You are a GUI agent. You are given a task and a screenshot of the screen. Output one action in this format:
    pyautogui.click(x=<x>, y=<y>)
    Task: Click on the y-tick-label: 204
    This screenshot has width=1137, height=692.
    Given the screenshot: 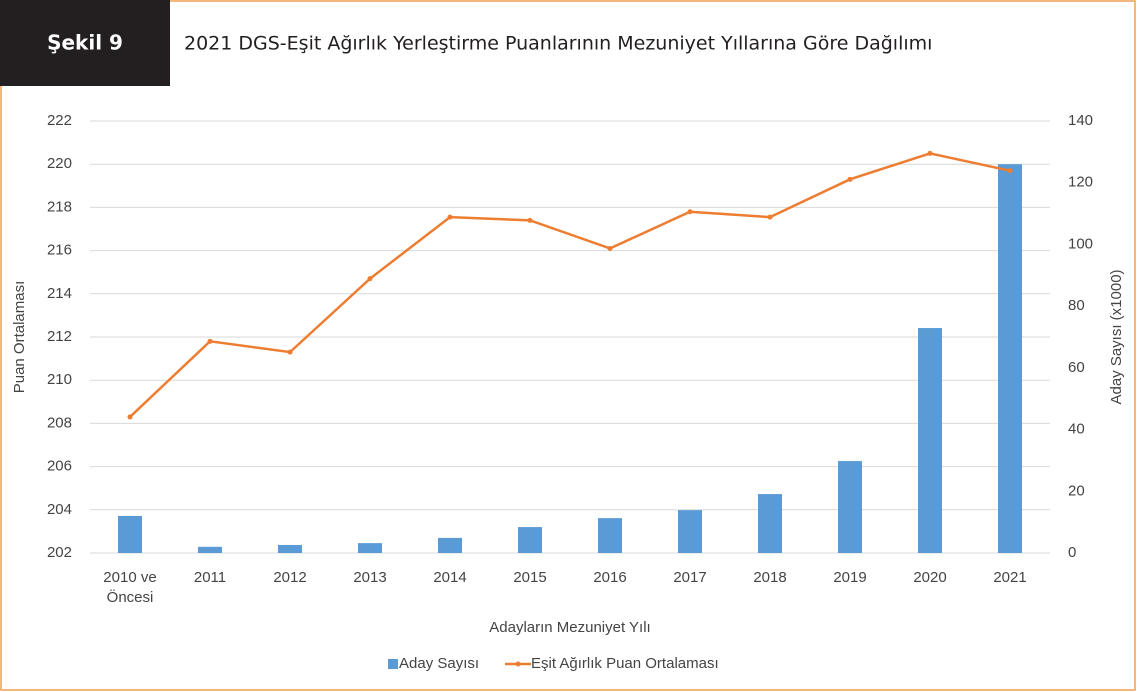 What is the action you would take?
    pyautogui.click(x=59, y=509)
    